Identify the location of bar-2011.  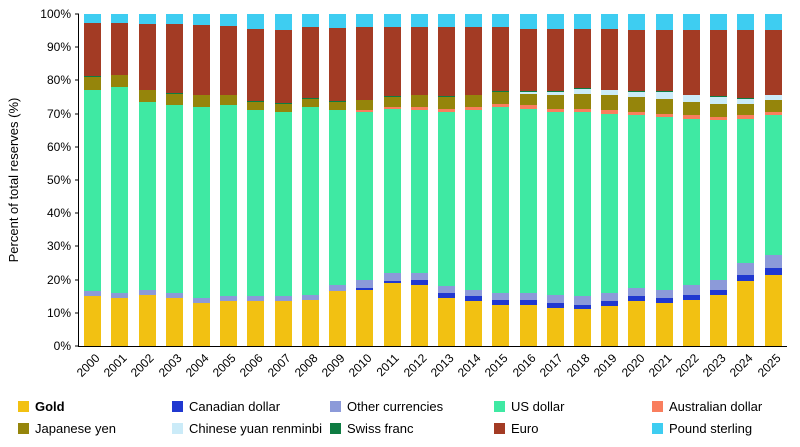
(392, 180).